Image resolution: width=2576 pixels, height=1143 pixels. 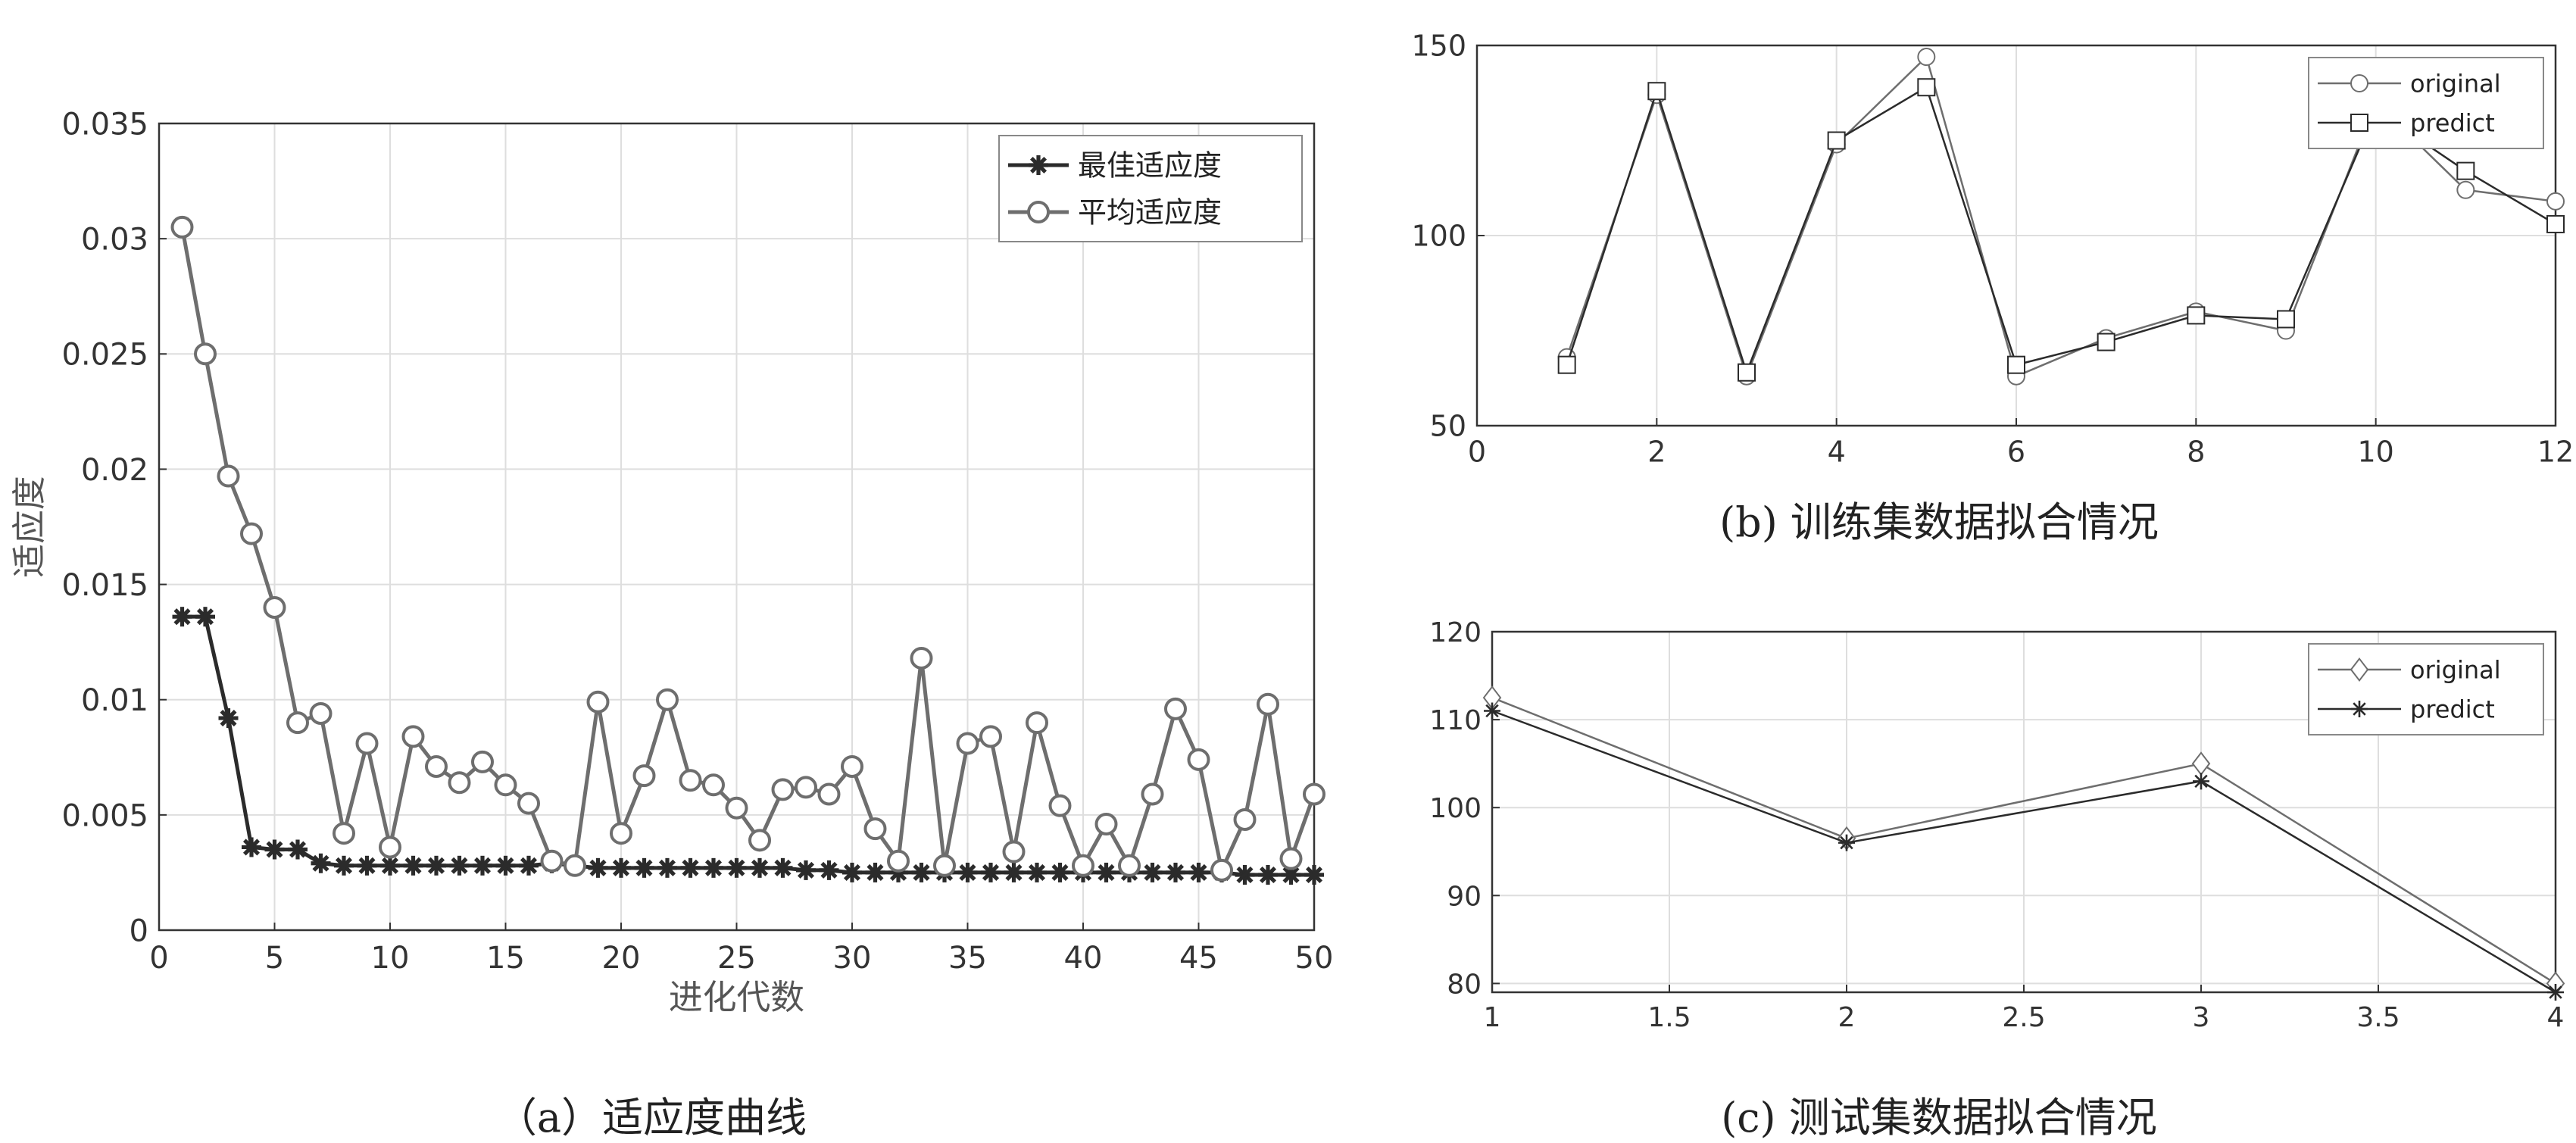 I want to click on y-tick-label: 0.035, so click(x=105, y=124).